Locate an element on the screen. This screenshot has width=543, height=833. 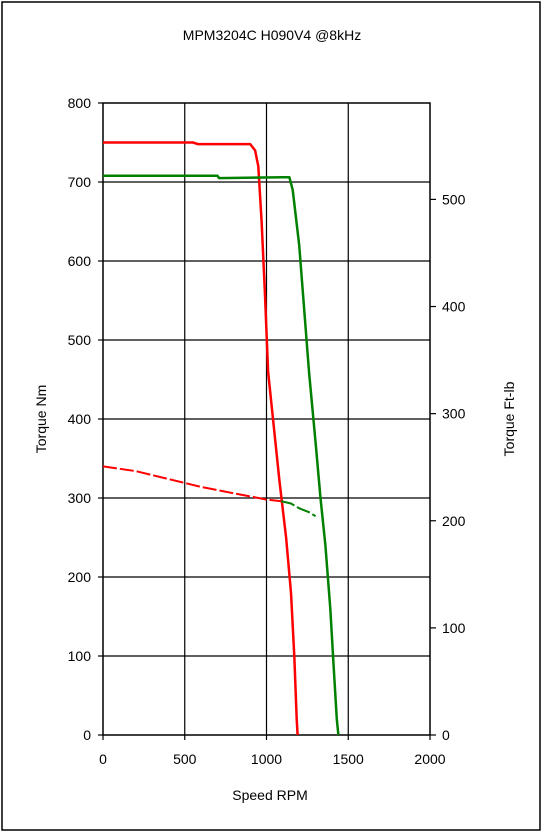
y-tick-label: 600 is located at coordinates (80, 261).